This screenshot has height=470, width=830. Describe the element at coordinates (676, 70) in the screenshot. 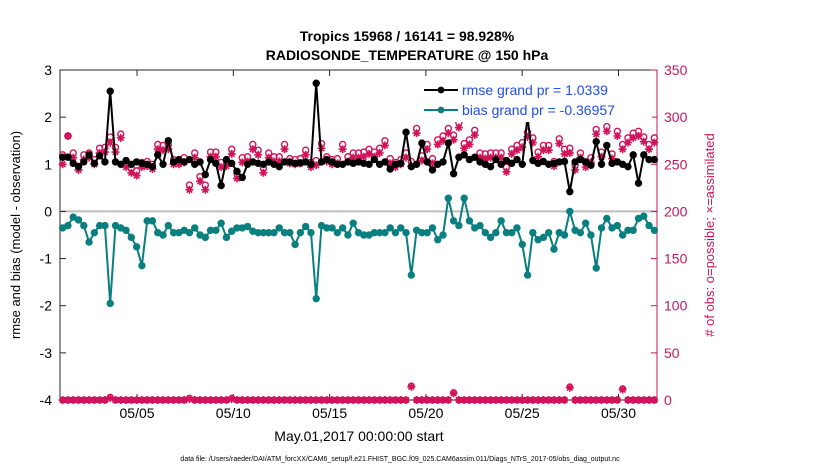

I see `right-tick-label: 350` at that location.